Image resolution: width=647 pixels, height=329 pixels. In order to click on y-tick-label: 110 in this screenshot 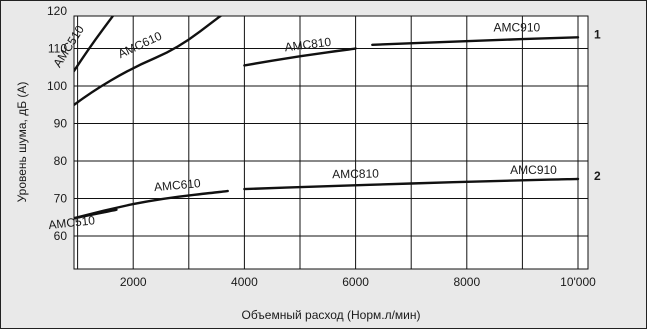, I will do `click(57, 49)`.